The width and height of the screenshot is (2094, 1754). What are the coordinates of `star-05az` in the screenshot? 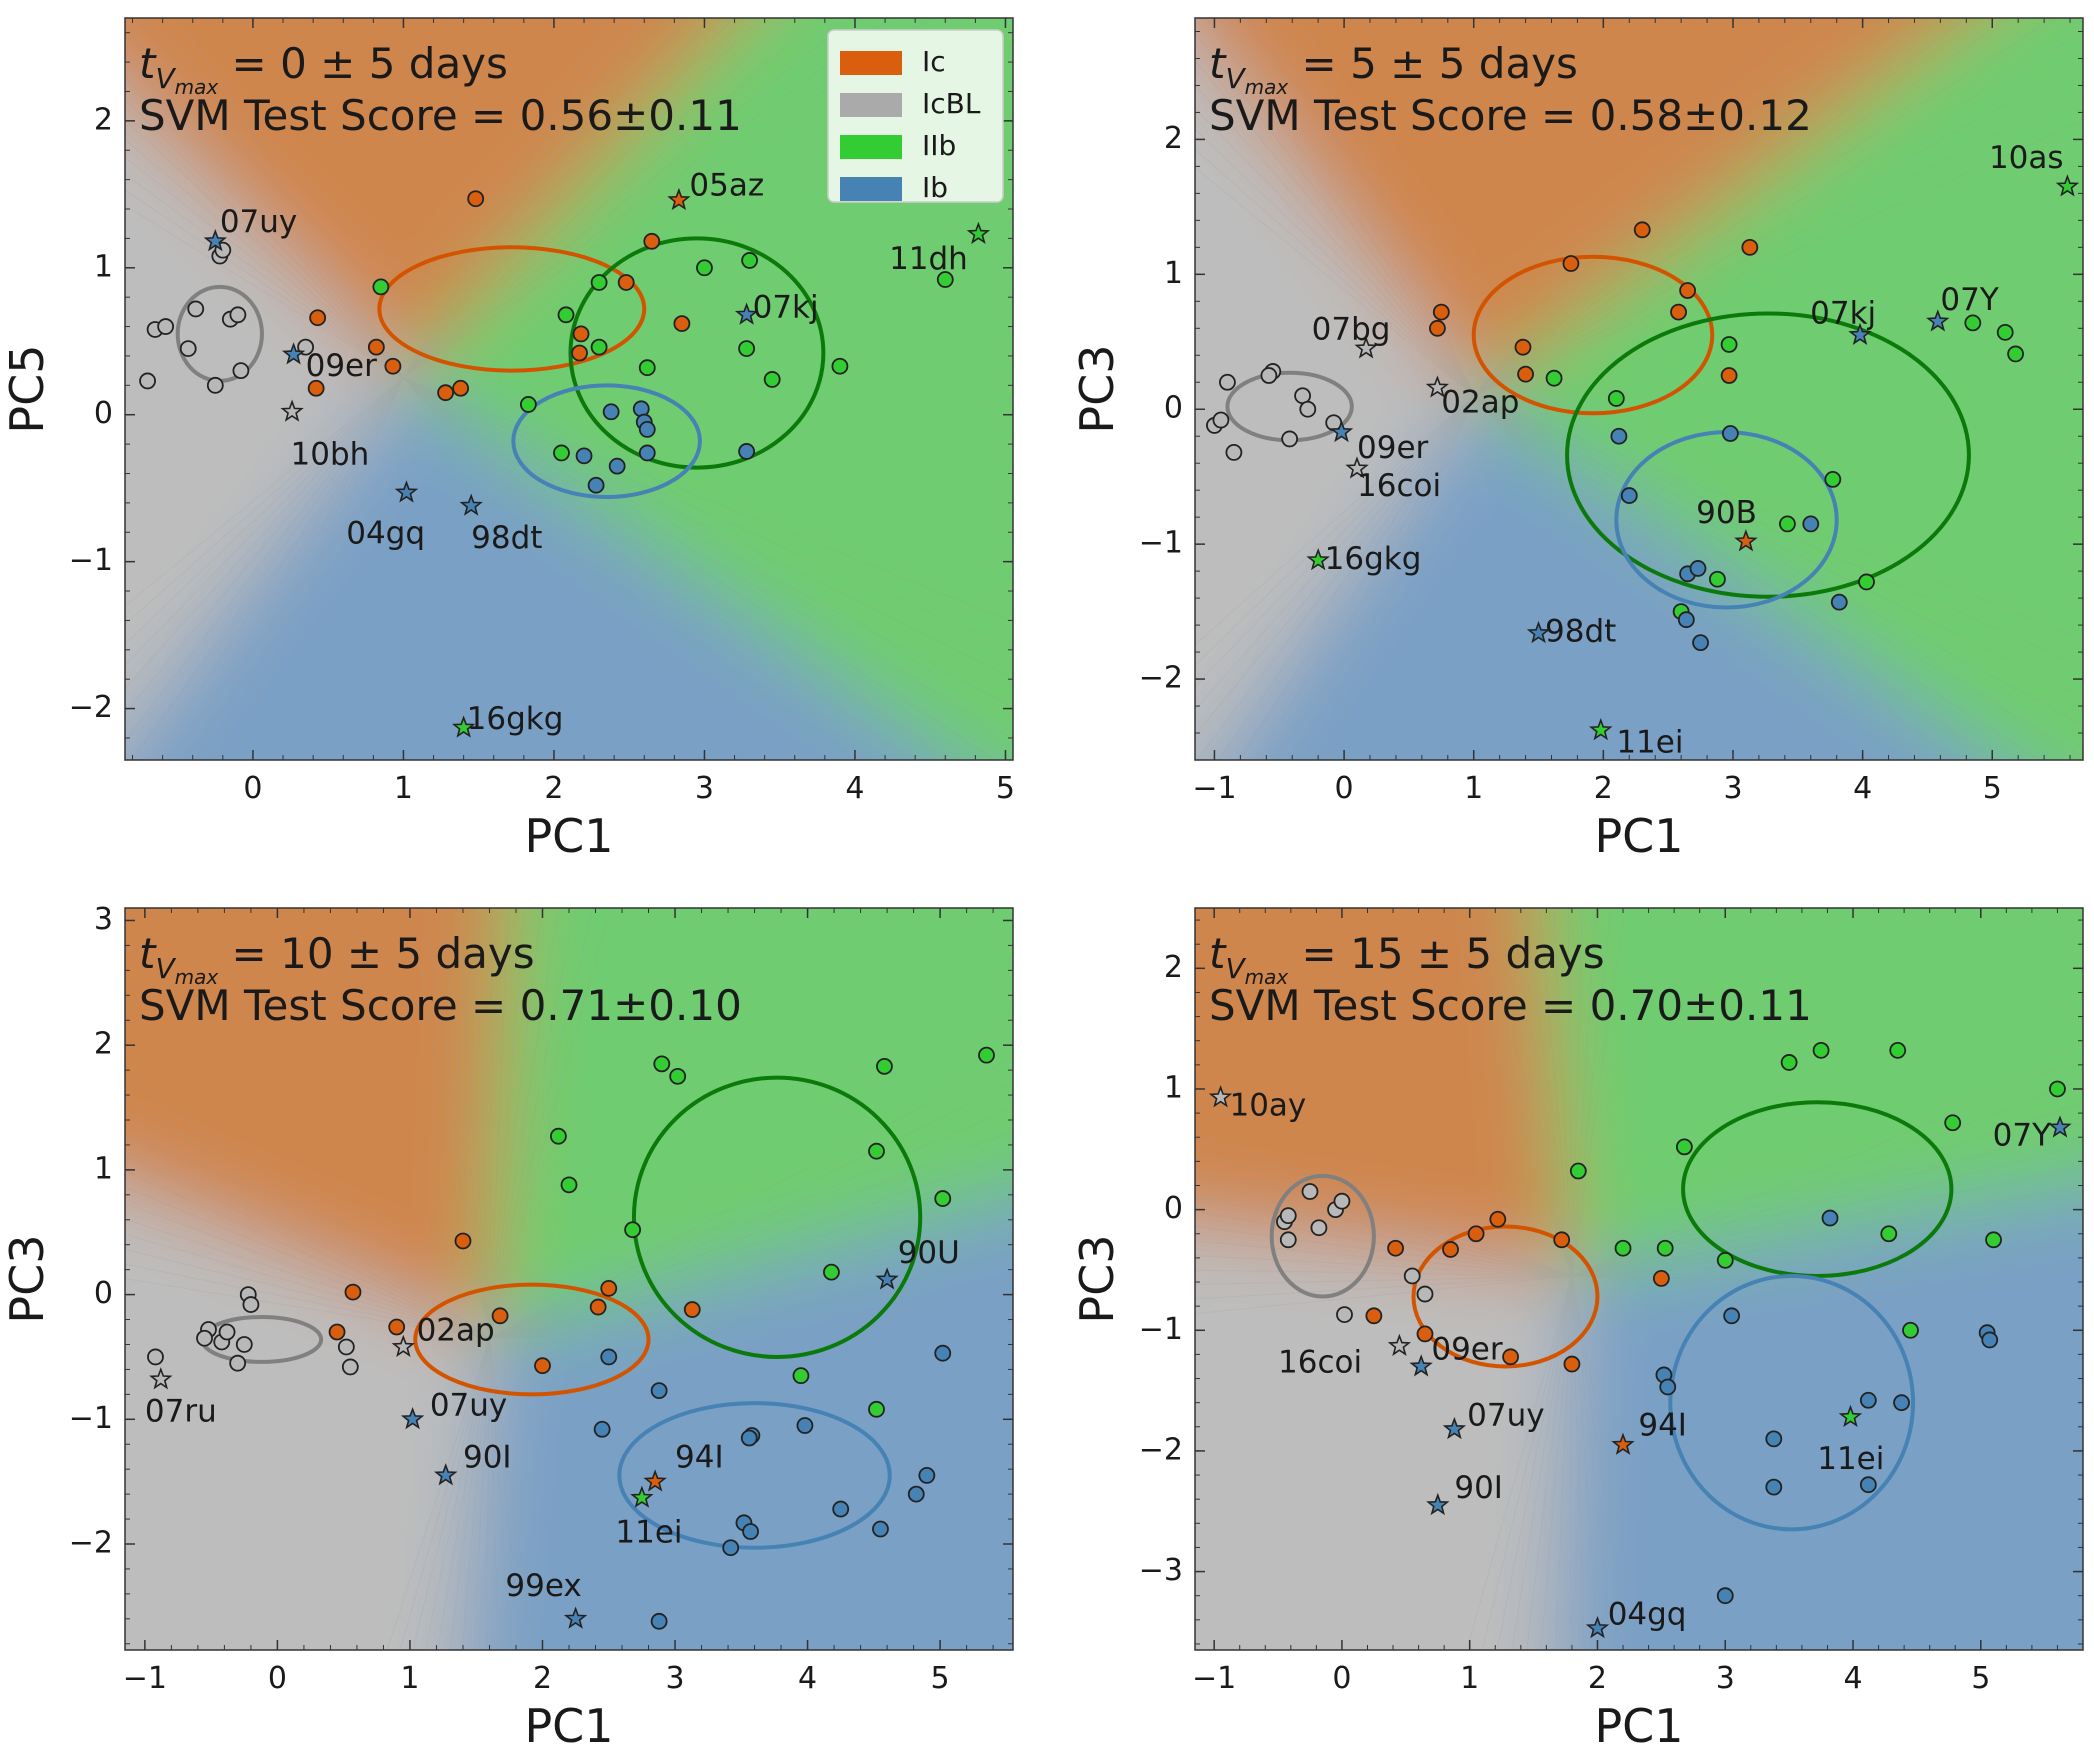 It's located at (679, 199).